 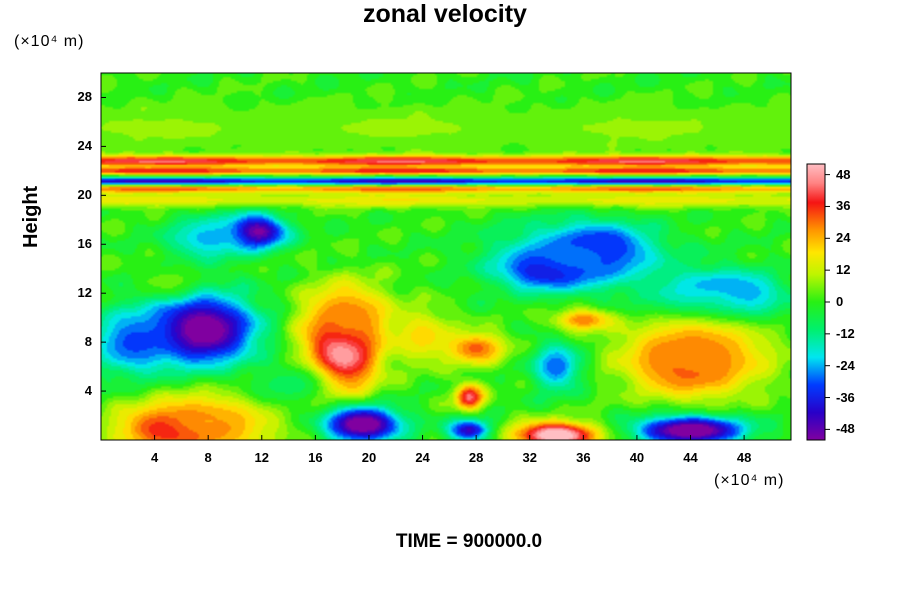 I want to click on x-tick-label: 4, so click(x=154, y=457).